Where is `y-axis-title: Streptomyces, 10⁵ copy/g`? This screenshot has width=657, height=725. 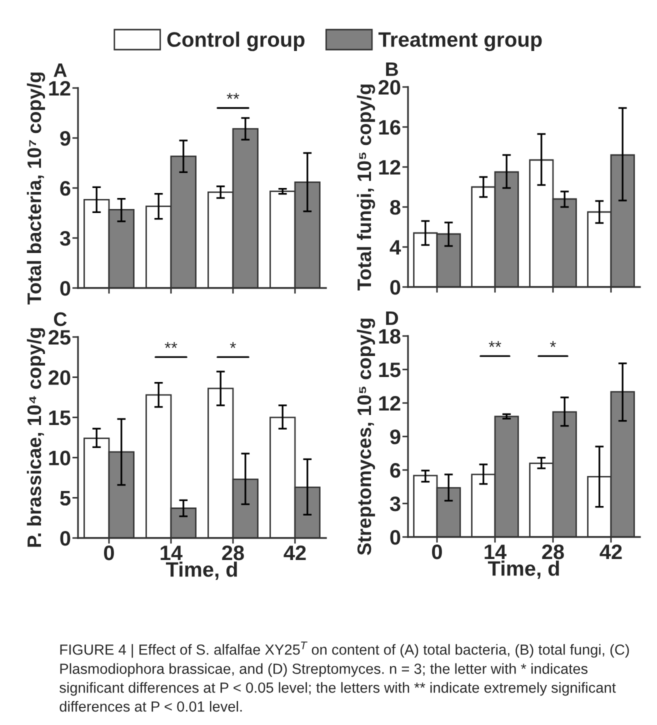 y-axis-title: Streptomyces, 10⁵ copy/g is located at coordinates (366, 437).